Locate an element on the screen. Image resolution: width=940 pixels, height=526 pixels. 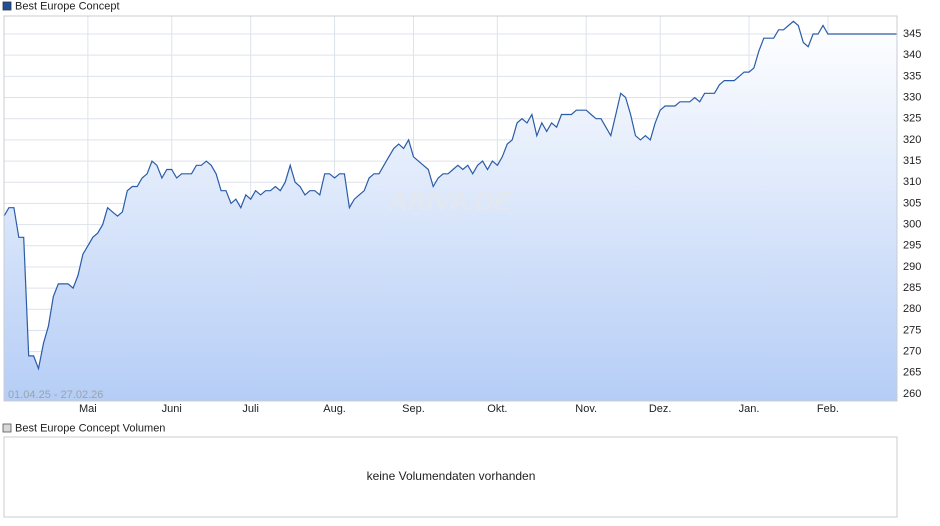
y-tick-label: 265 is located at coordinates (912, 373).